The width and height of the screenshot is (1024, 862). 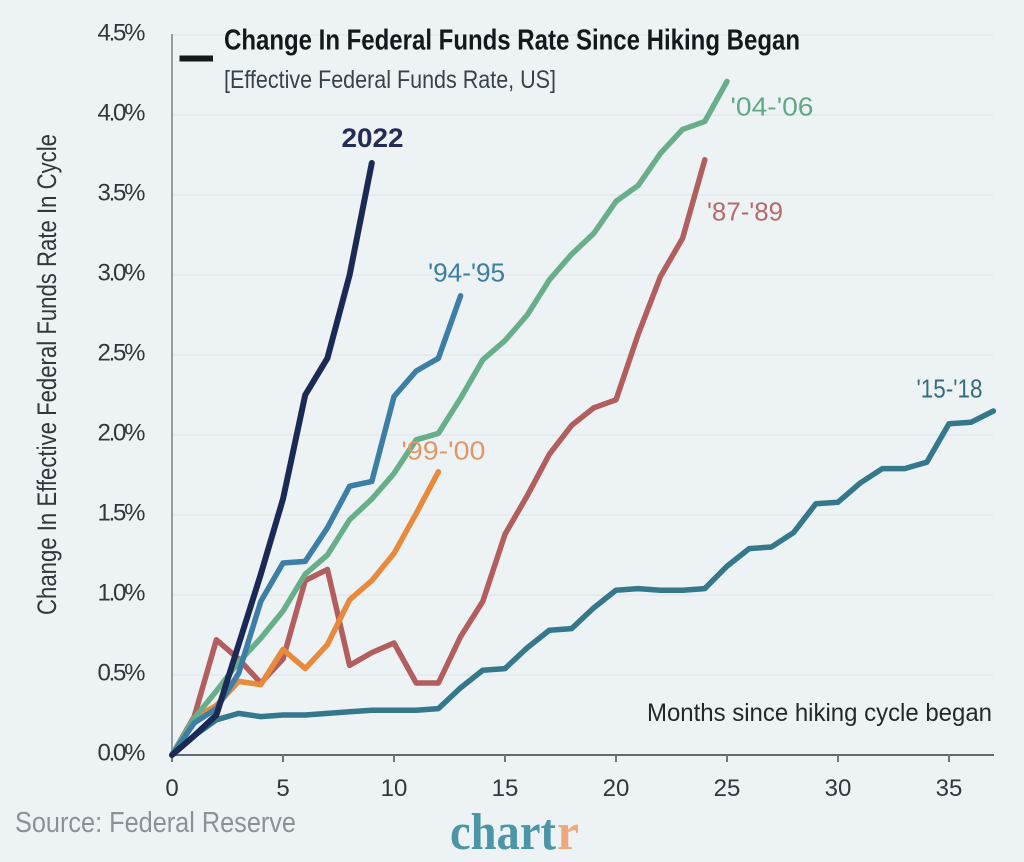 I want to click on svg-text: '04-'06, so click(x=772, y=107).